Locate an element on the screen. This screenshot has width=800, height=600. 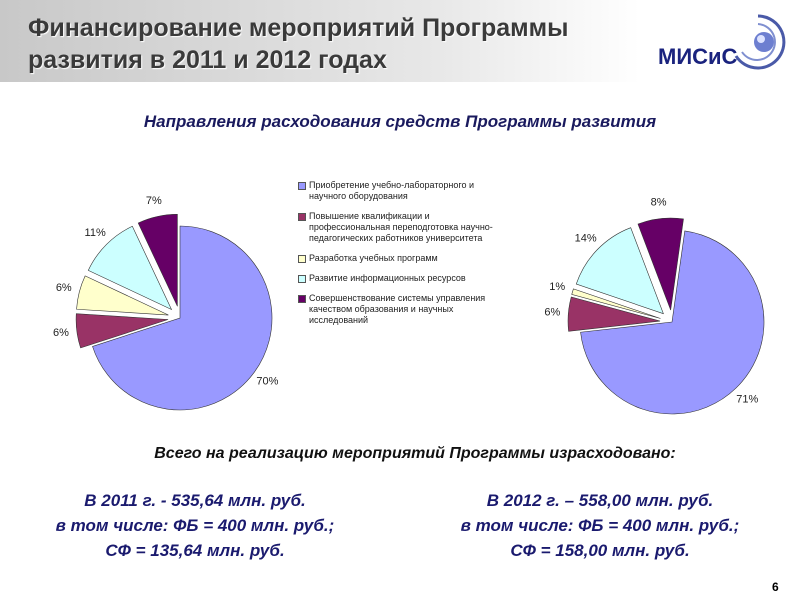
title-line: Финансирование мероприятий Программы is located at coordinates (298, 28).